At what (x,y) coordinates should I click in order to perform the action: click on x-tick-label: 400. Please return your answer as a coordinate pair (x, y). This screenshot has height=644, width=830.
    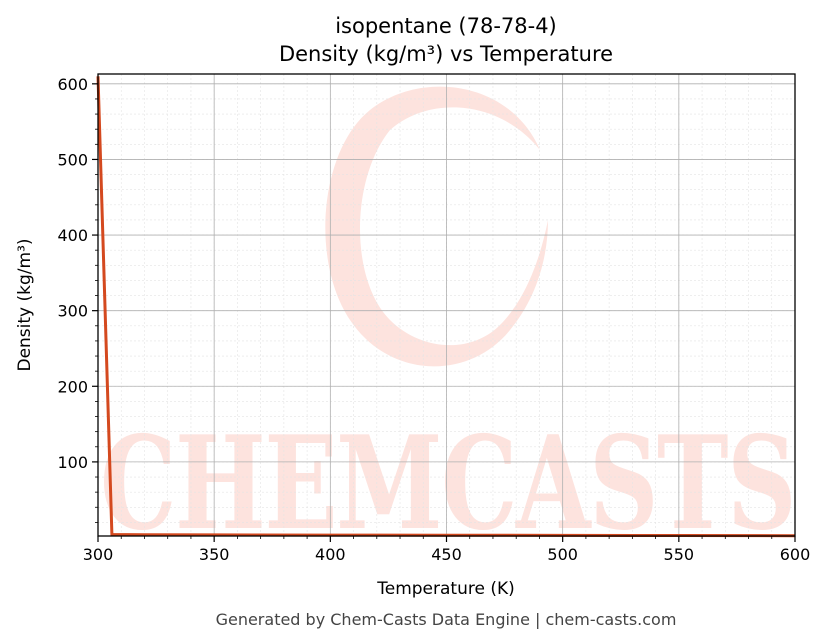
    Looking at the image, I should click on (330, 554).